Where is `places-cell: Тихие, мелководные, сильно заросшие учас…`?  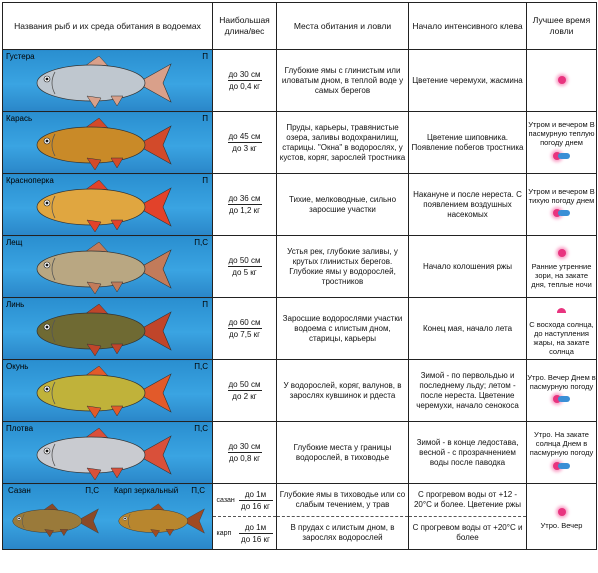
places-cell: Тихие, мелководные, сильно заросшие учас… is located at coordinates (342, 204).